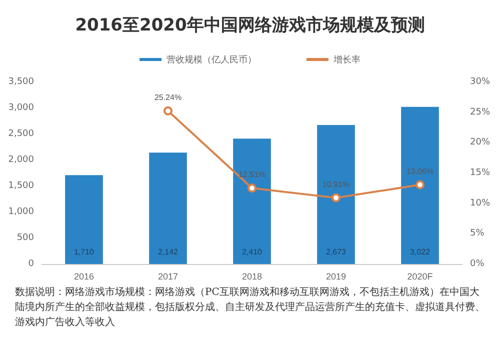 This screenshot has height=362, width=500. Describe the element at coordinates (252, 252) in the screenshot. I see `data-label: 2,410` at that location.